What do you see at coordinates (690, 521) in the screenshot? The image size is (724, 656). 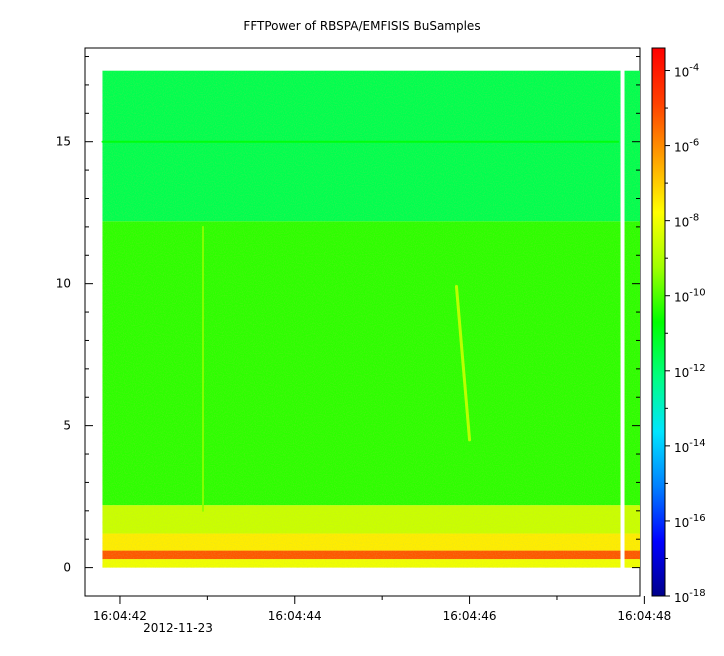 I see `colorbar-tick-label: 10⁻¹⁶` at bounding box center [690, 521].